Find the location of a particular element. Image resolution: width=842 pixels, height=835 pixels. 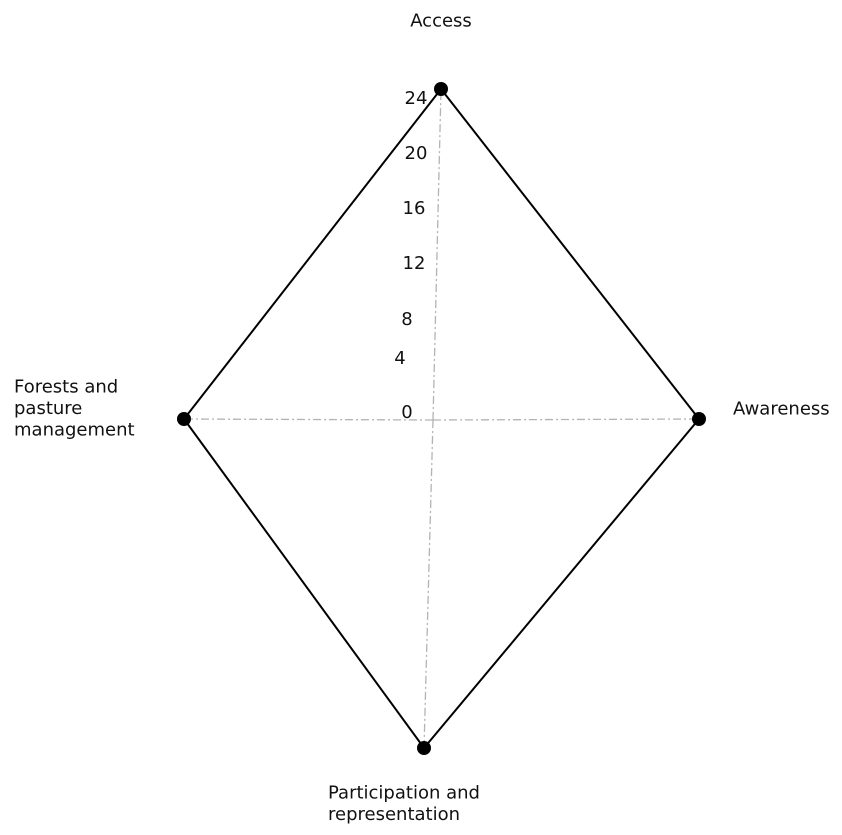

tick-label-16: 16 is located at coordinates (414, 208).